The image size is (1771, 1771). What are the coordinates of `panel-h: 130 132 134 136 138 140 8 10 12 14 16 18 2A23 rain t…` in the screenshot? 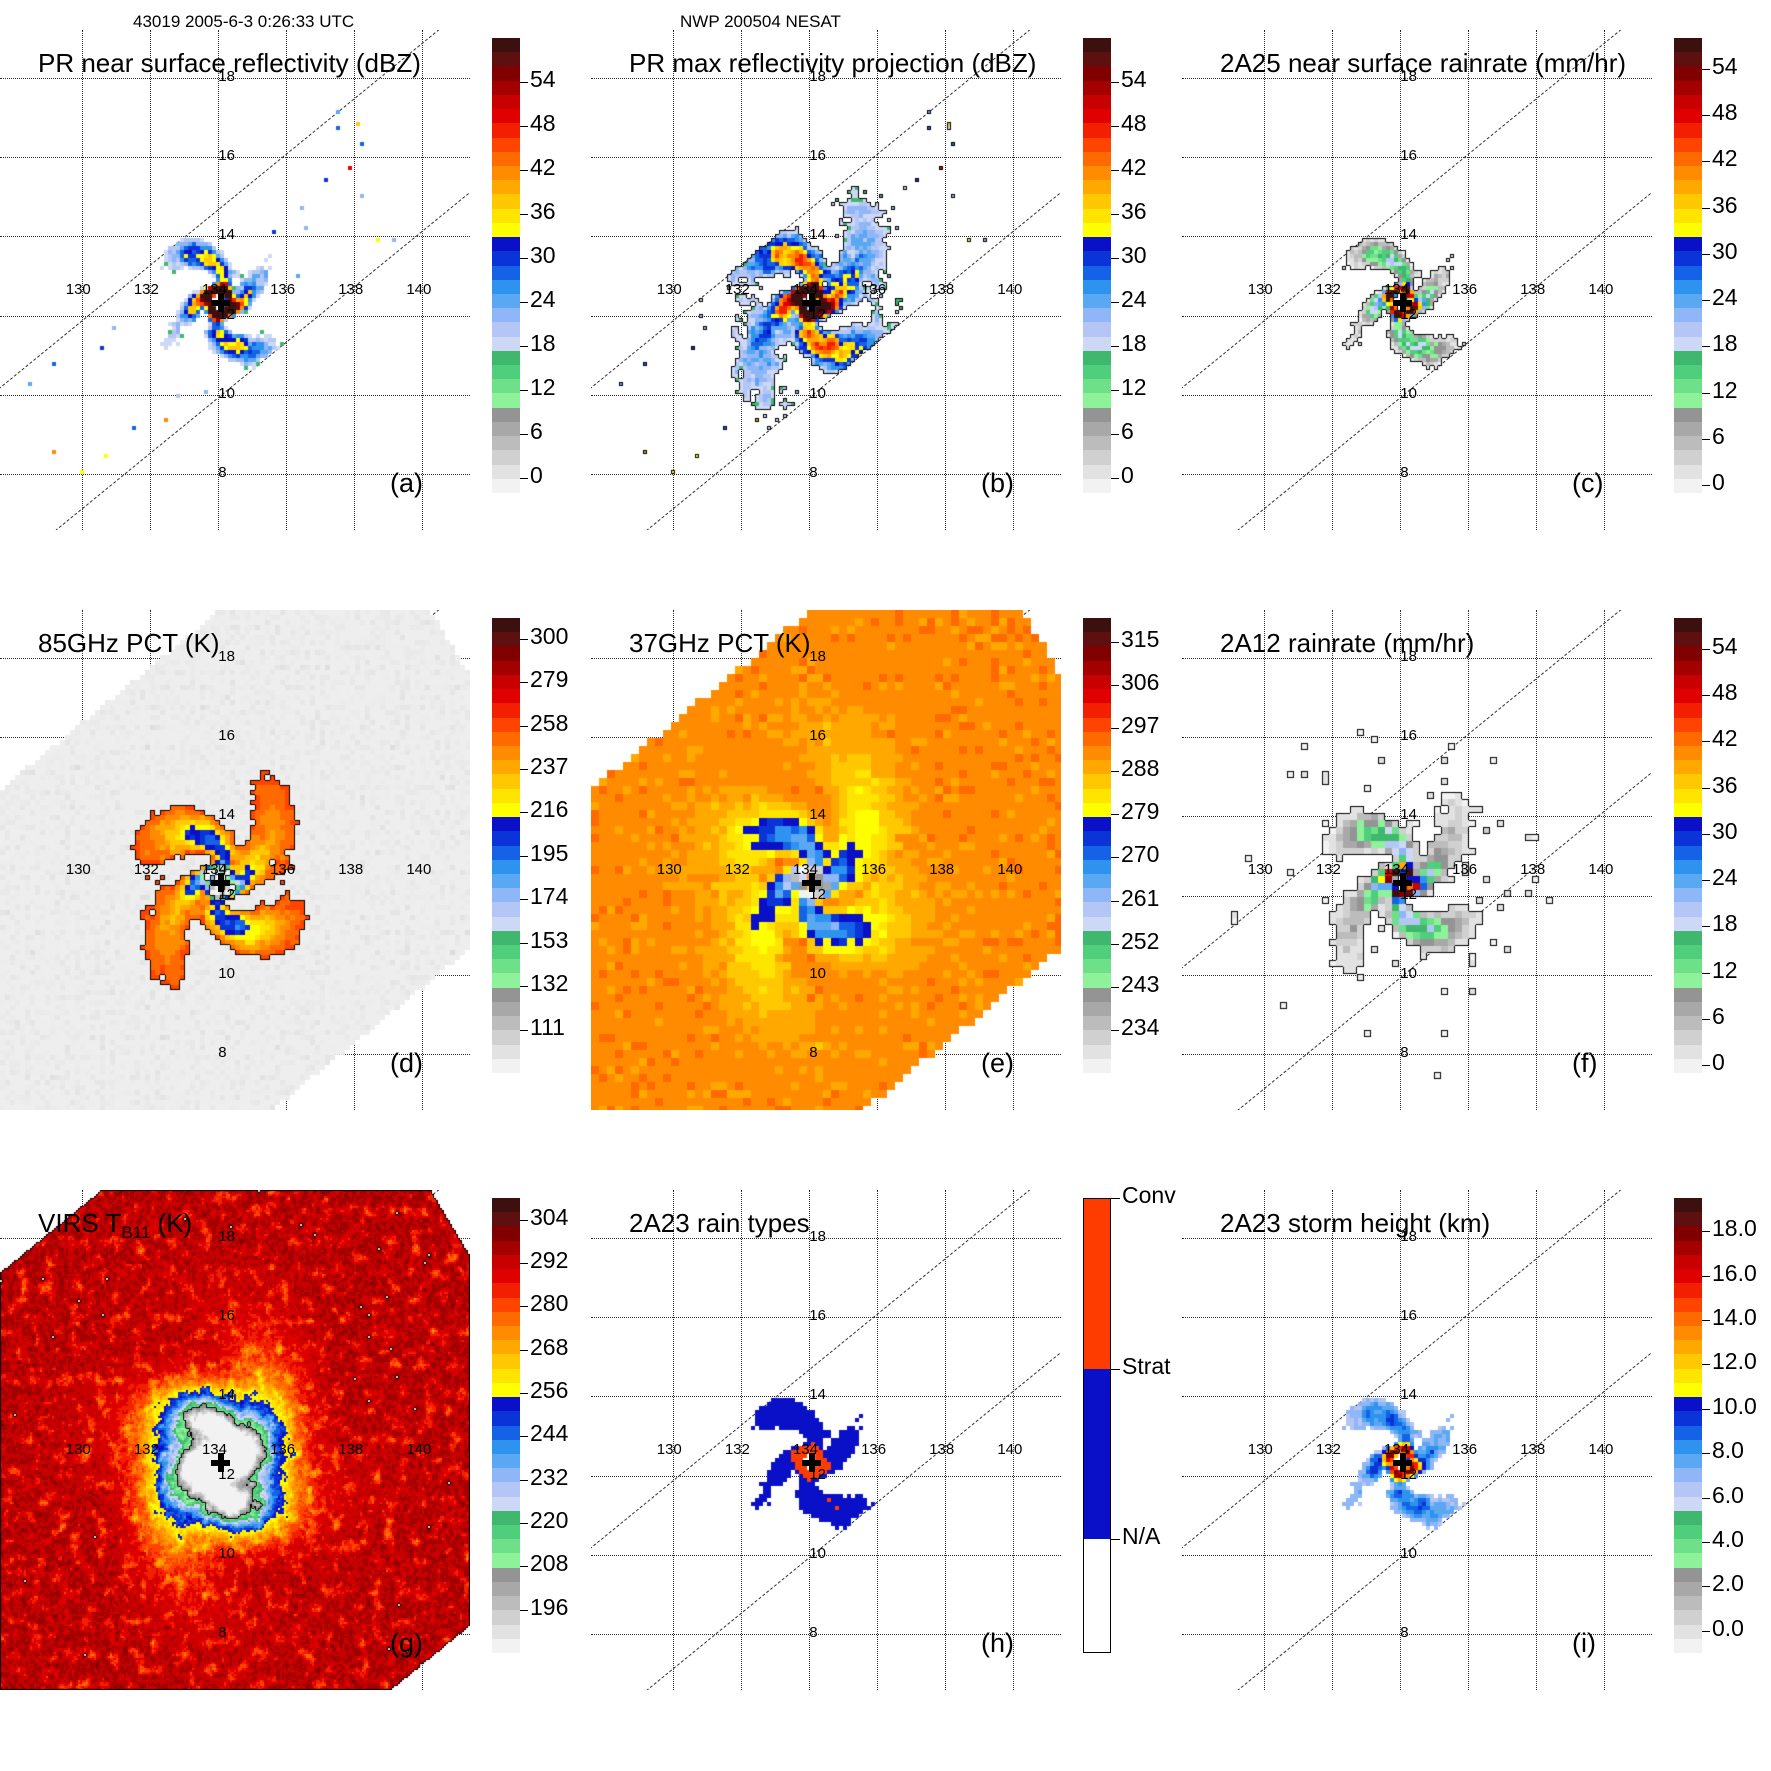 It's located at (901, 1437).